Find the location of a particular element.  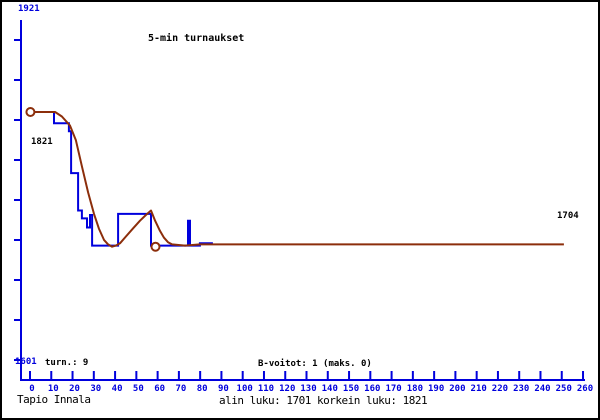

marker-circle-start is located at coordinates (30, 112).